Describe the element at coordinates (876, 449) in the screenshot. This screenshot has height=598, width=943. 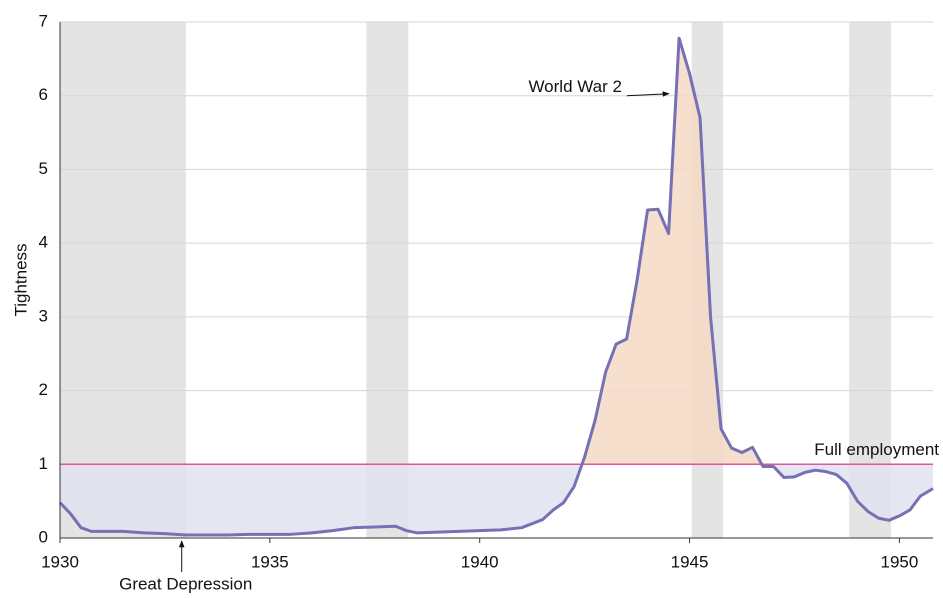
I see `reference-label: Full employment` at that location.